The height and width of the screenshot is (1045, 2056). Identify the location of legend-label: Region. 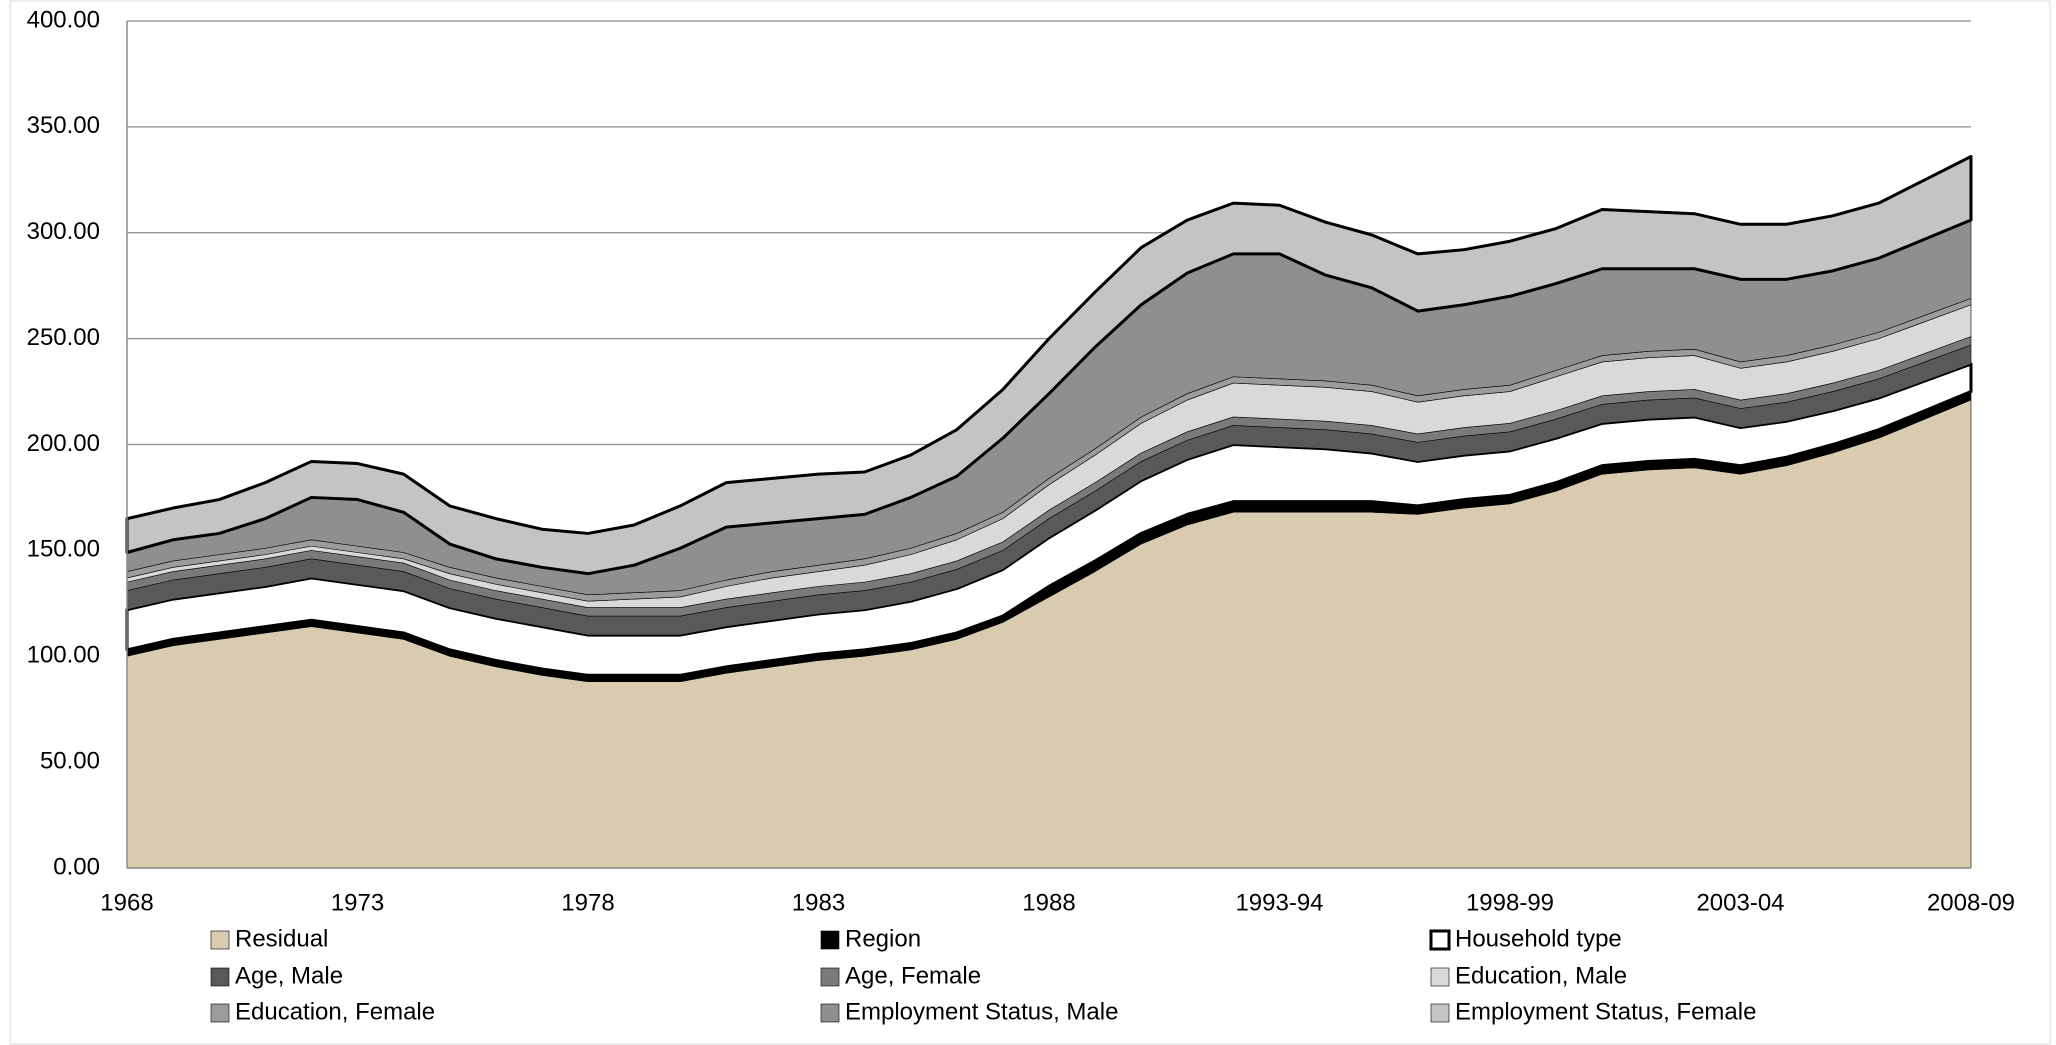
(883, 938).